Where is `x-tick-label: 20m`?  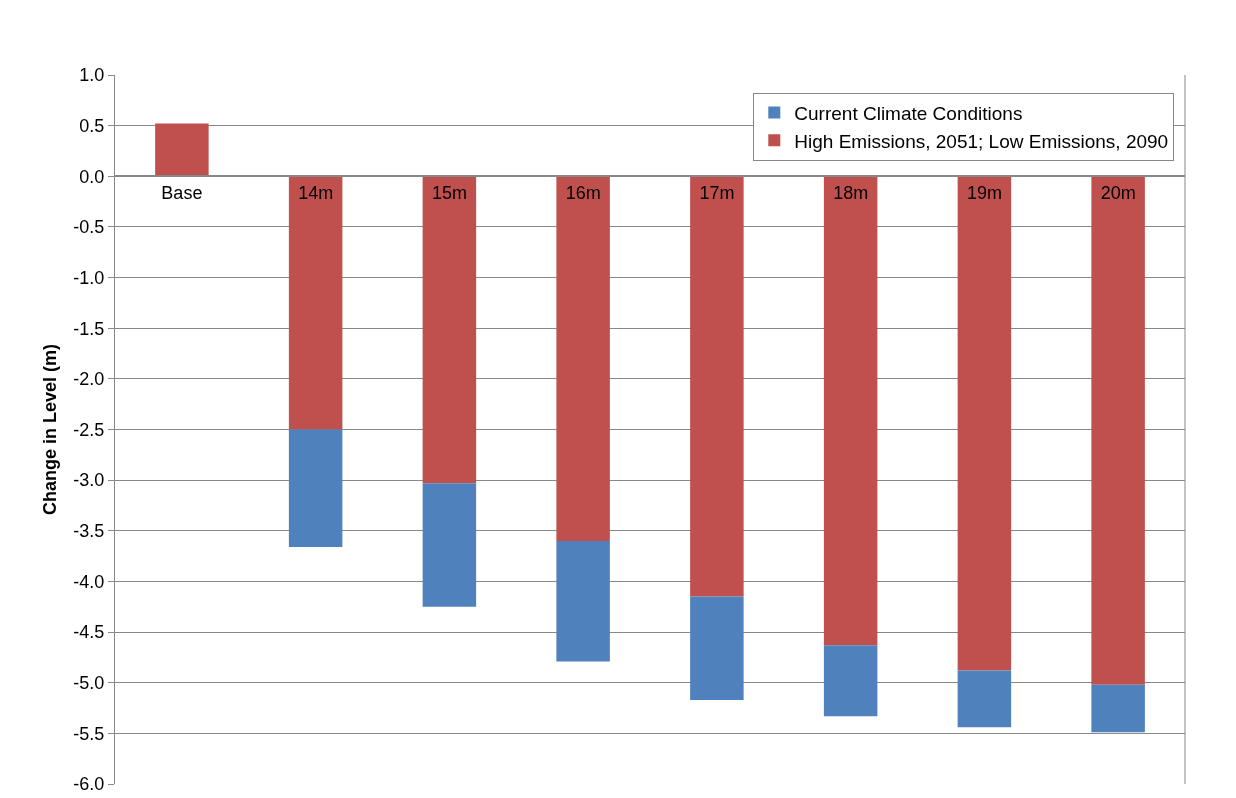
x-tick-label: 20m is located at coordinates (1118, 192).